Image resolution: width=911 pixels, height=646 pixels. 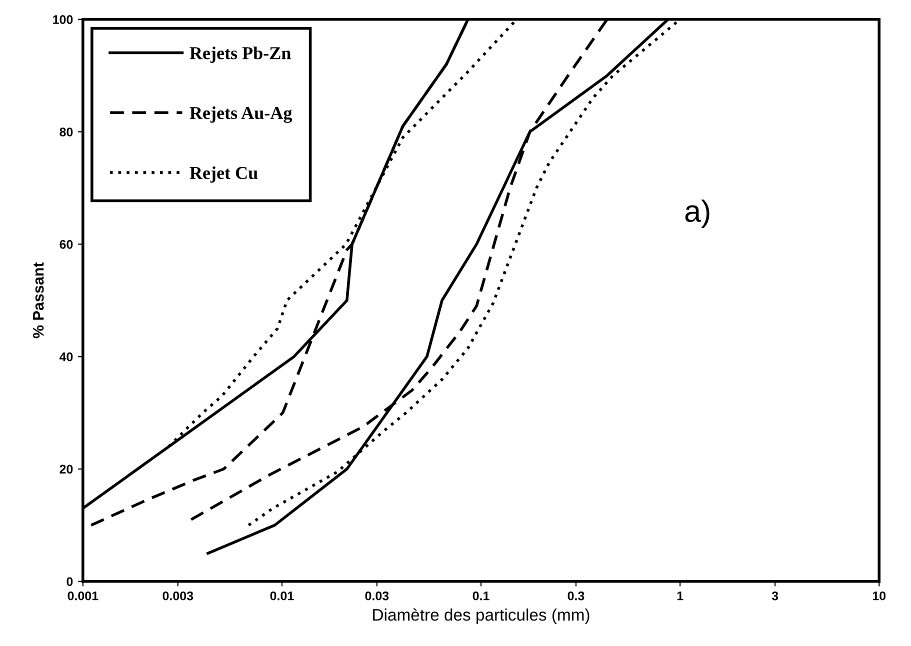 I want to click on y-tick-label: 40, so click(x=66, y=357).